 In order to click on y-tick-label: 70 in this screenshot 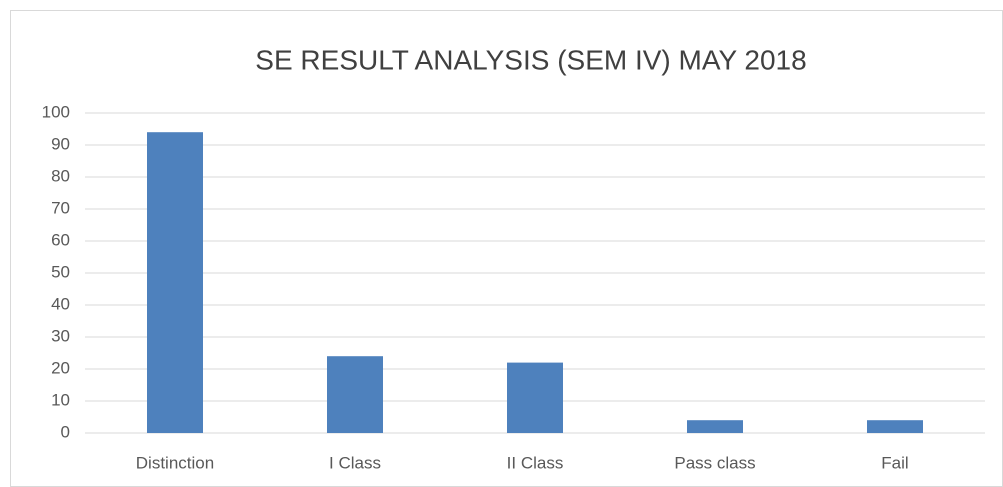, I will do `click(60, 207)`.